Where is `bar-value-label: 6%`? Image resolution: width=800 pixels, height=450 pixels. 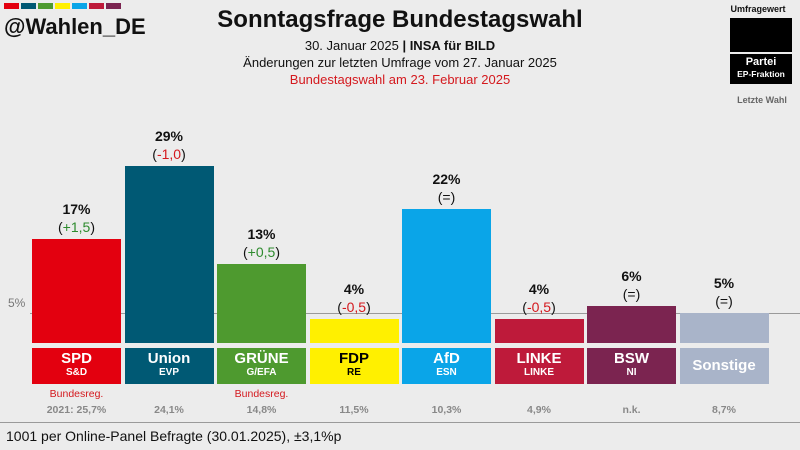
bar-value-label: 6% is located at coordinates (631, 276).